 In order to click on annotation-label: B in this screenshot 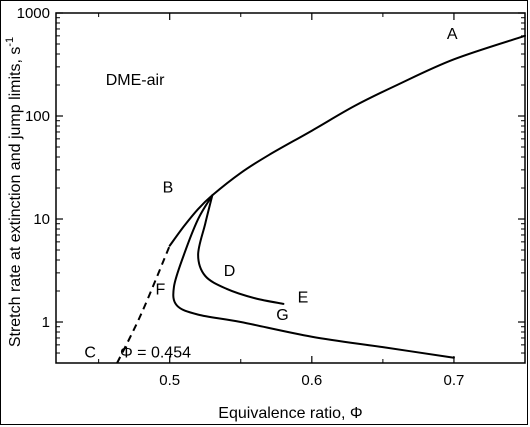, I will do `click(168, 188)`.